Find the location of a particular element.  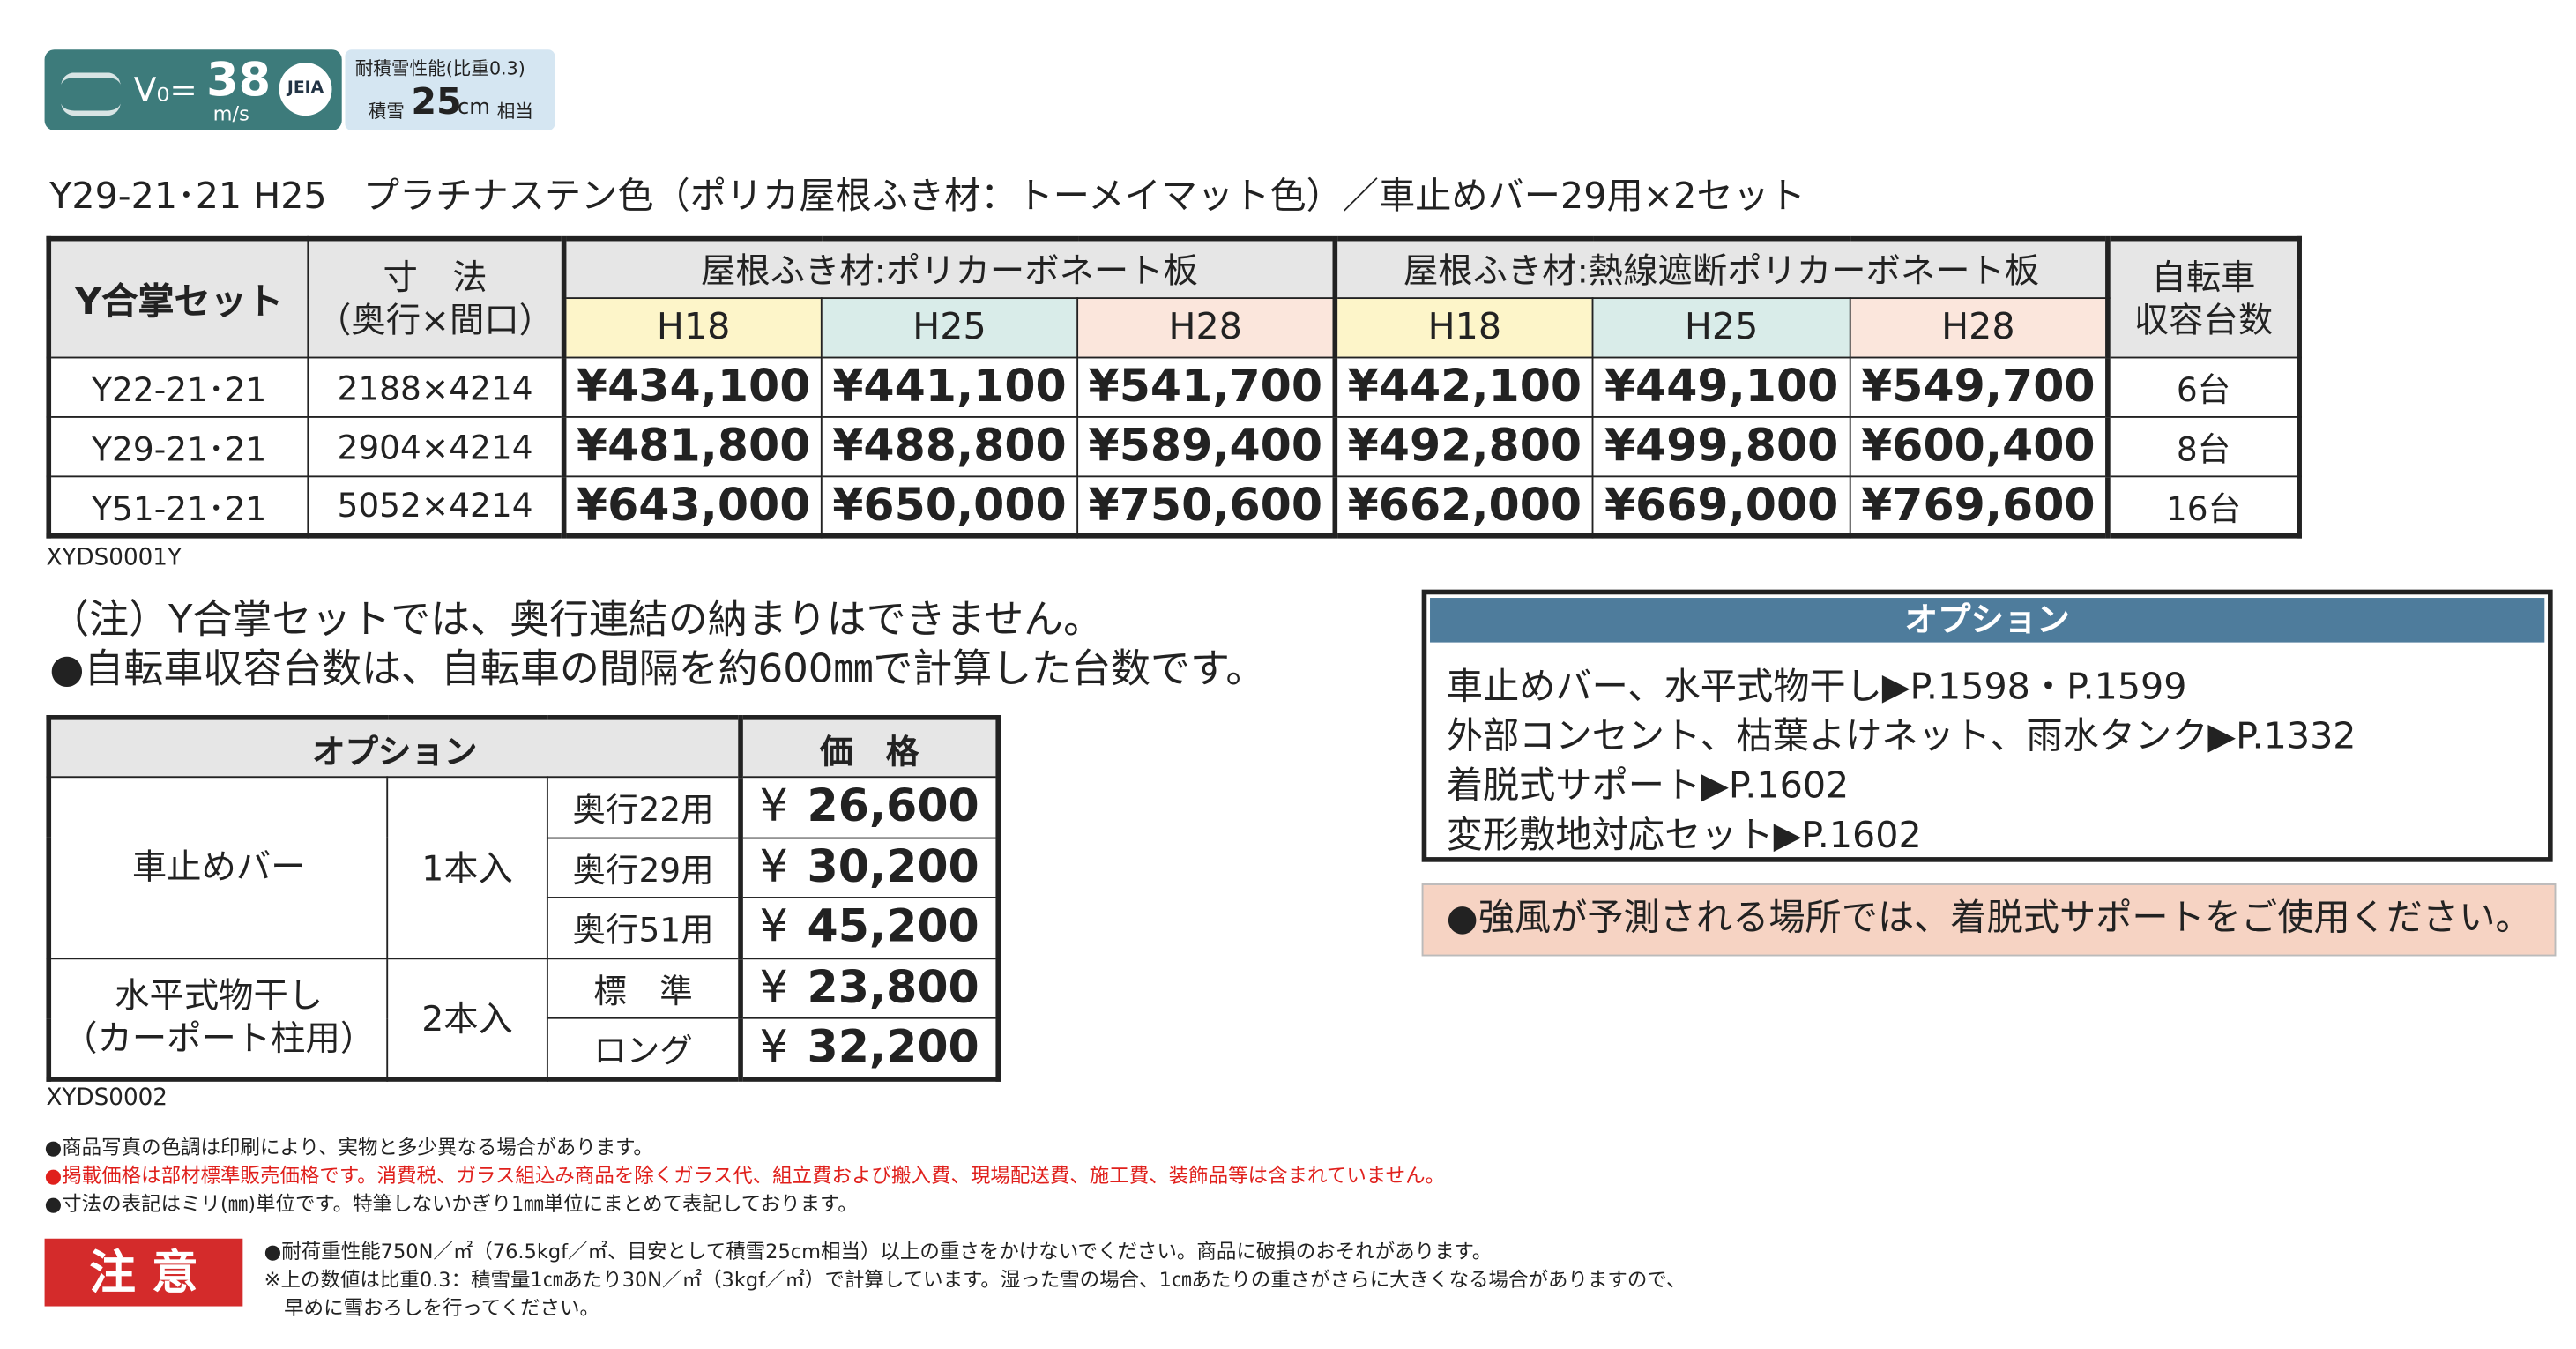

price: ¥488,800 is located at coordinates (950, 446).